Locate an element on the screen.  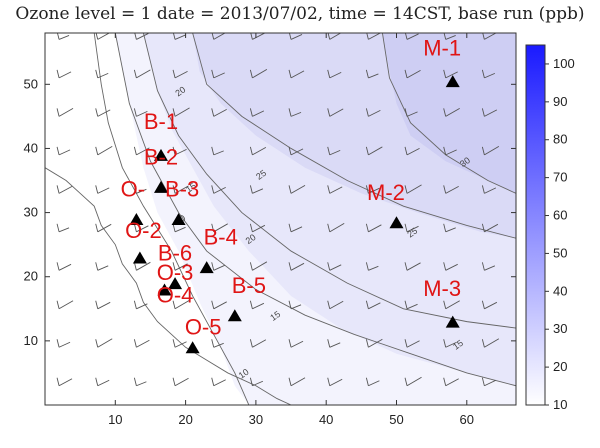
x-tick-label: 10 is located at coordinates (115, 419).